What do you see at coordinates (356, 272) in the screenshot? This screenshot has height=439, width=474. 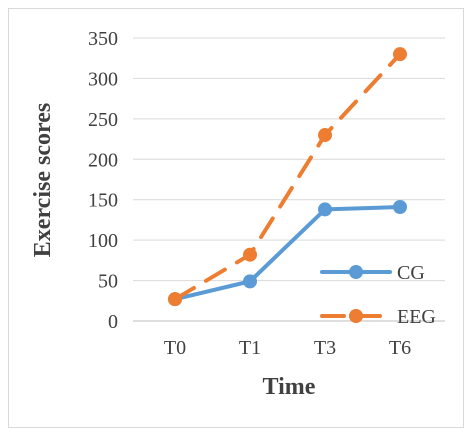 I see `legend-marker-cg` at bounding box center [356, 272].